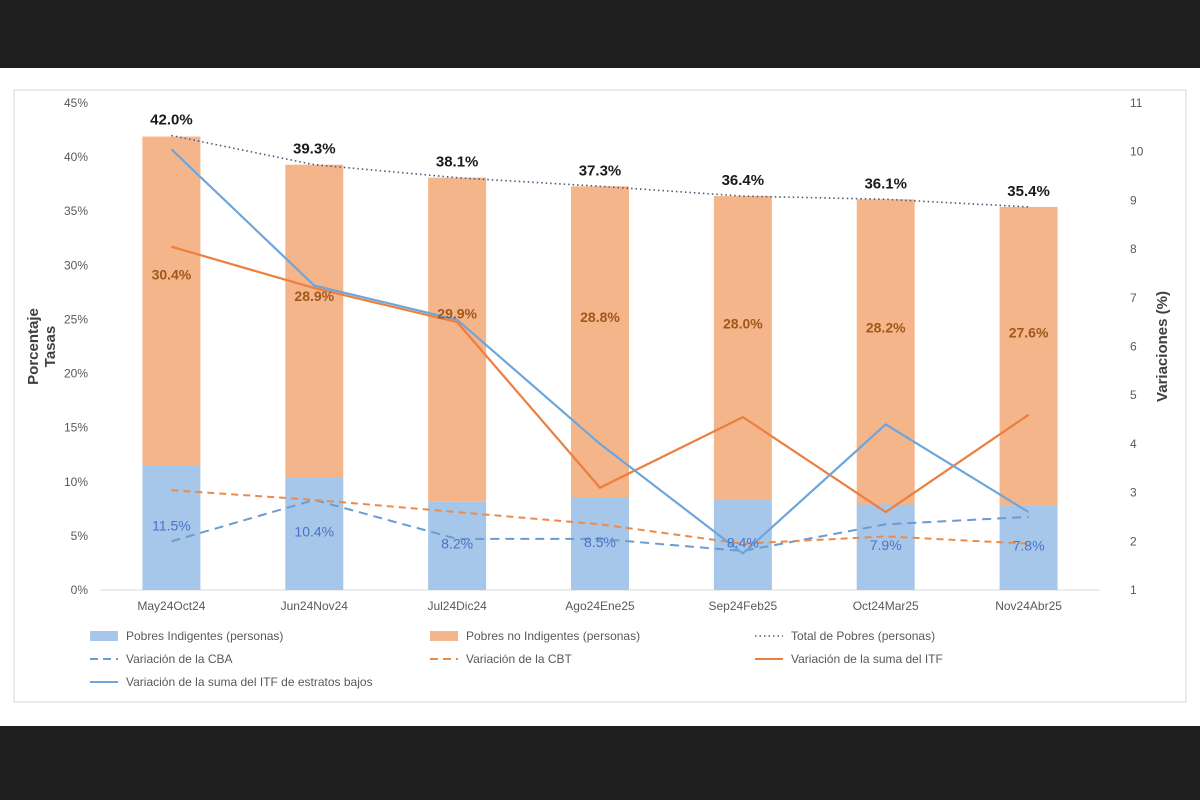 This screenshot has width=1200, height=800. What do you see at coordinates (80, 536) in the screenshot?
I see `y-axis-tick-label: 5%` at bounding box center [80, 536].